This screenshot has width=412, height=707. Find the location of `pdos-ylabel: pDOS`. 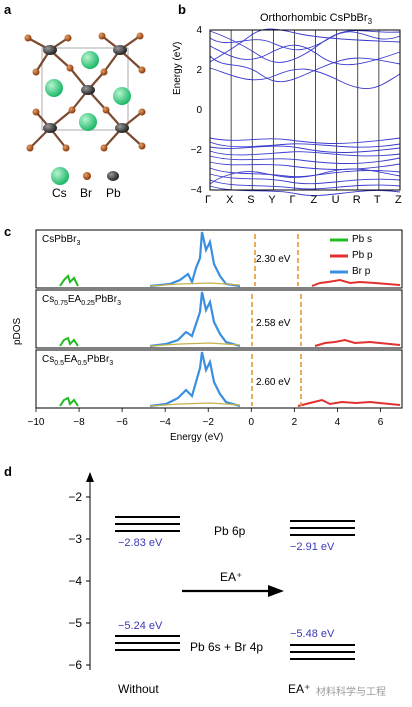

pdos-ylabel: pDOS is located at coordinates (17, 331).